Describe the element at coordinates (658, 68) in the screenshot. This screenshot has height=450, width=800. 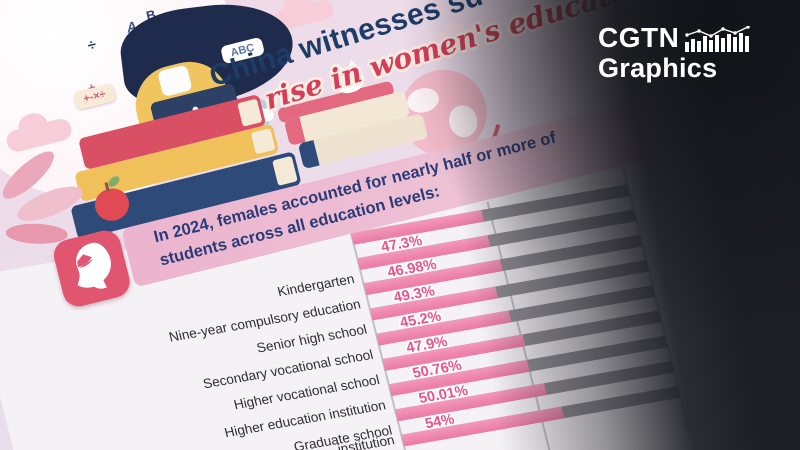
I see `logo-text-graphics: Graphics` at that location.